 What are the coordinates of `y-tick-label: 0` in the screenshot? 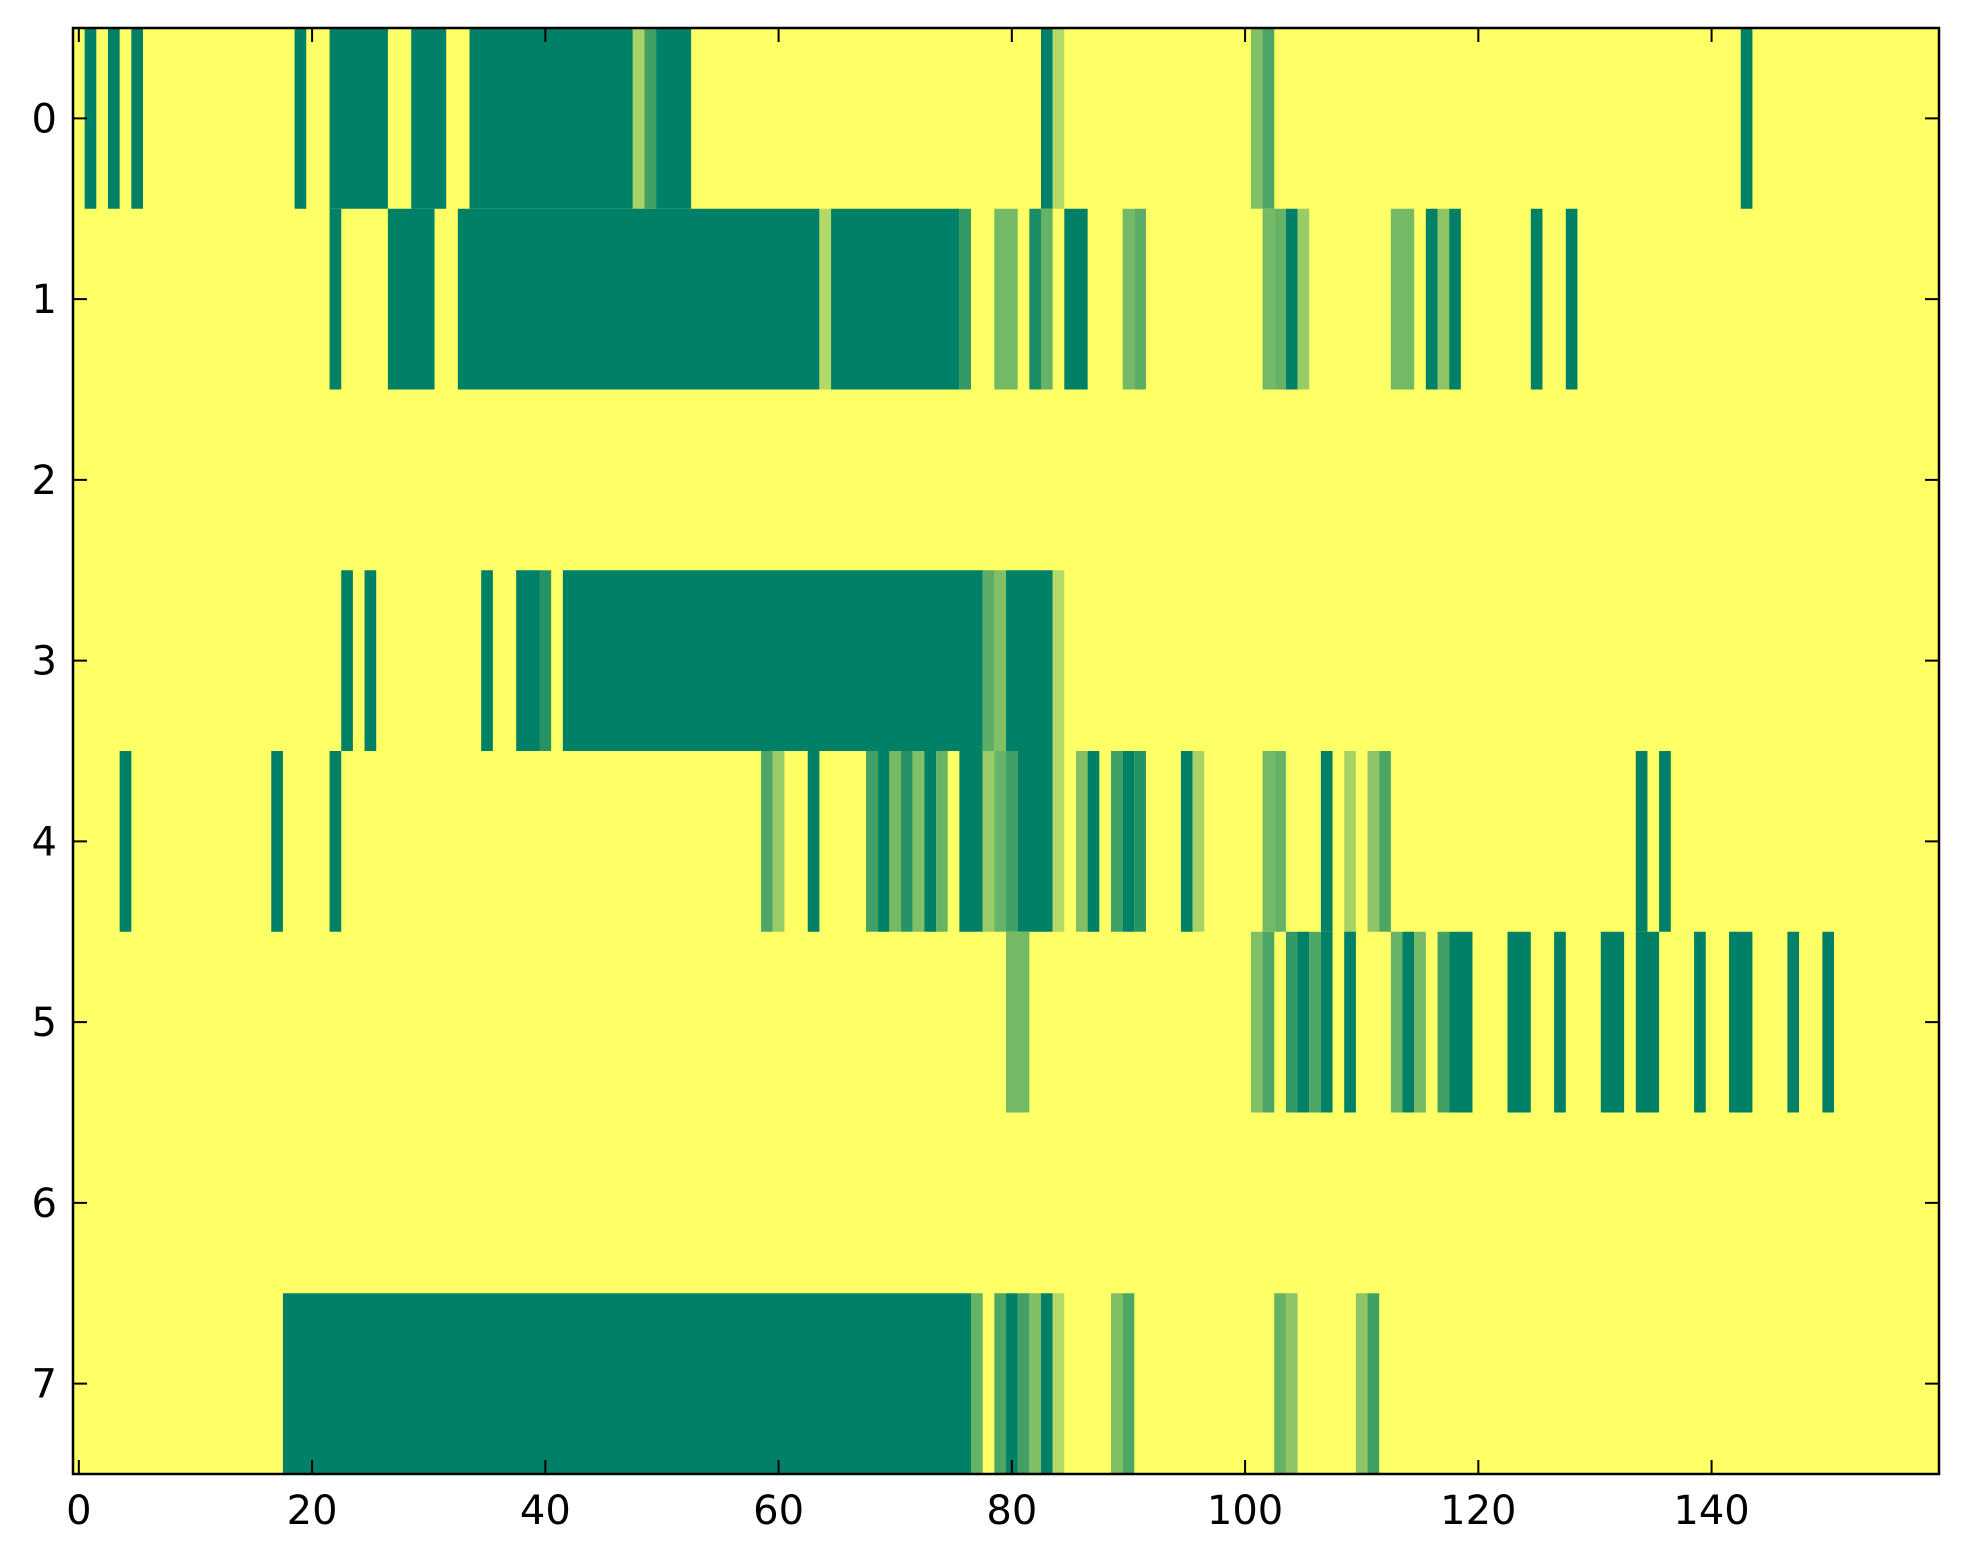 It's located at (44, 119).